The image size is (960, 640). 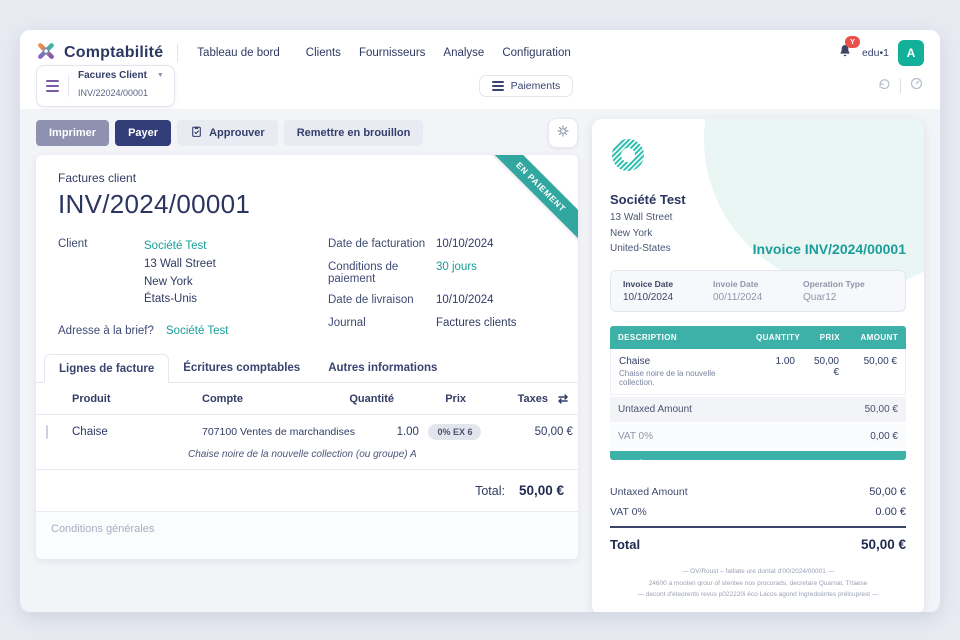 I want to click on col-prix: Prix, so click(x=455, y=398).